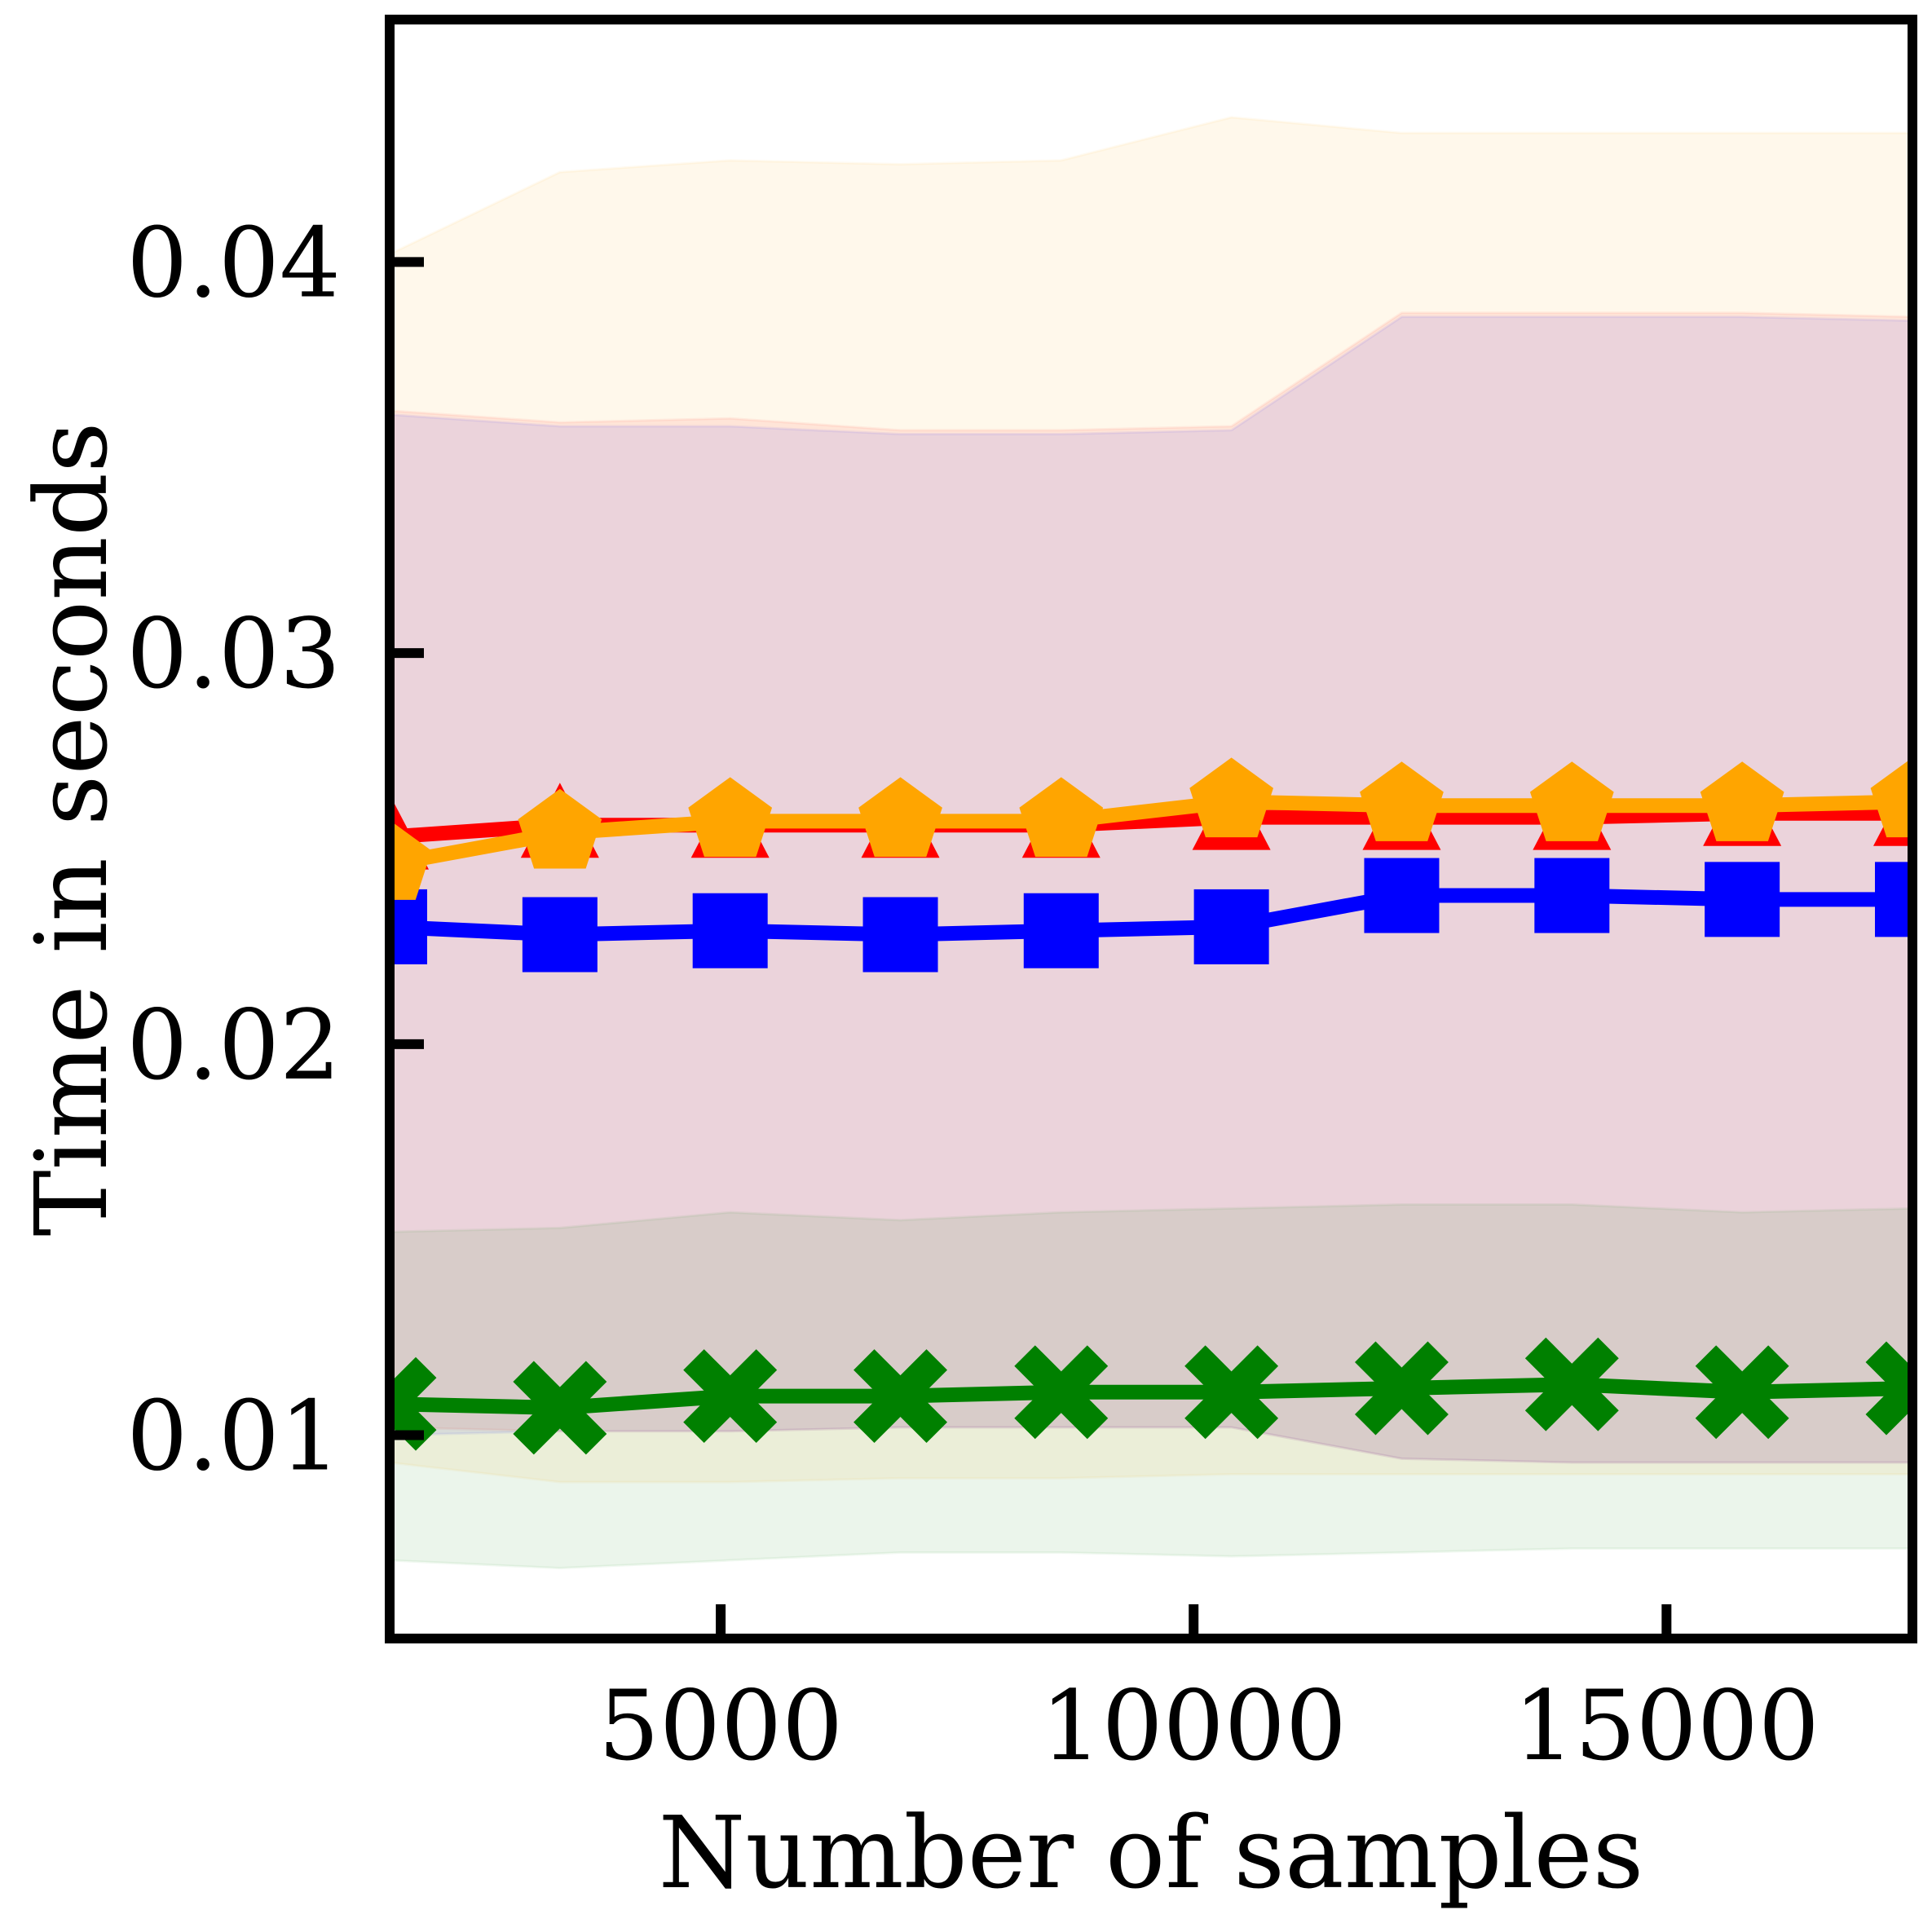 The width and height of the screenshot is (1932, 1932). I want to click on x-tick-label: 5000, so click(720, 1726).